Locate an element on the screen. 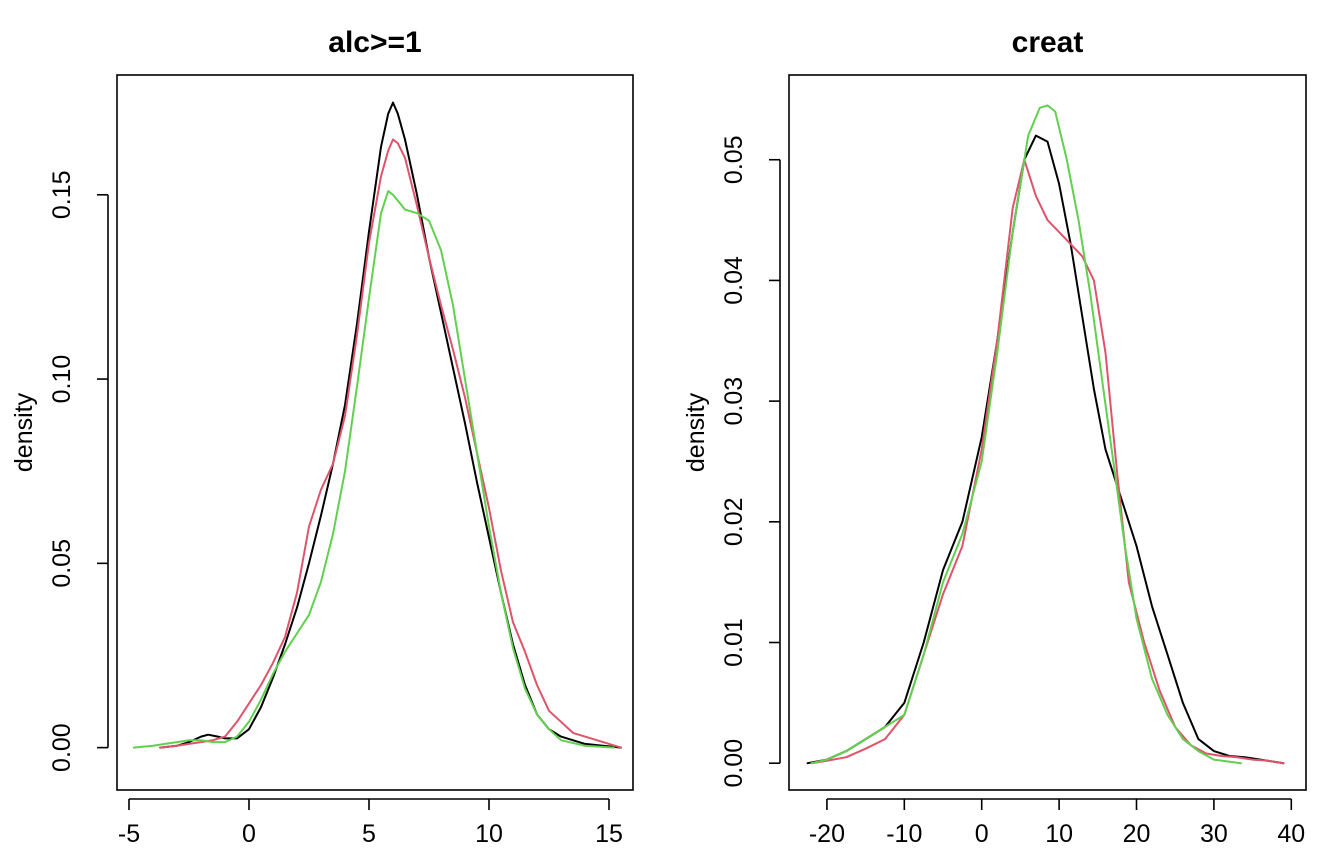 This screenshot has width=1344, height=865. x-tick-label: 40 is located at coordinates (1291, 834).